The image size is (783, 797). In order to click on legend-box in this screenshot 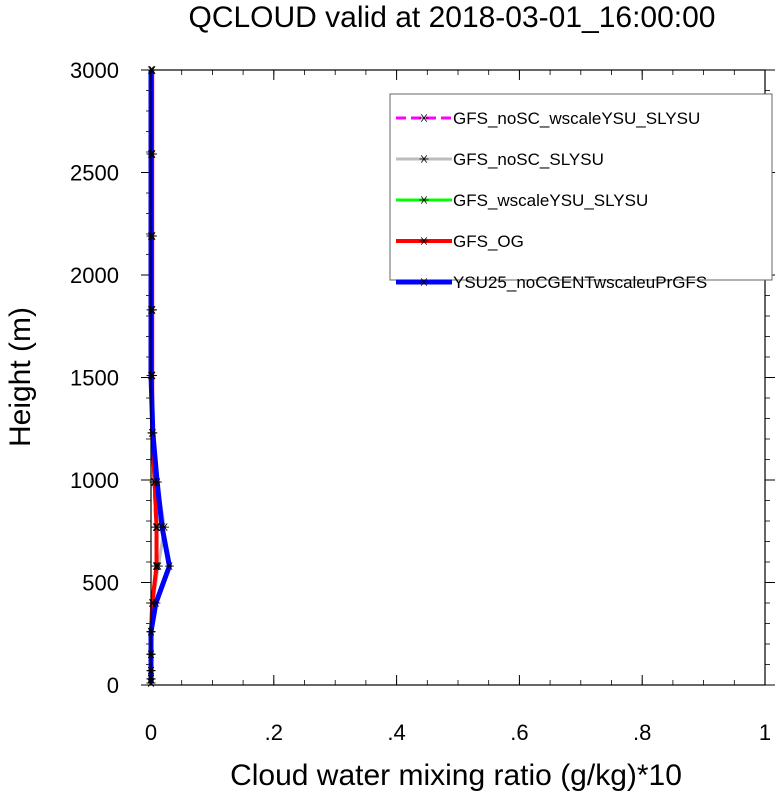, I will do `click(581, 187)`.